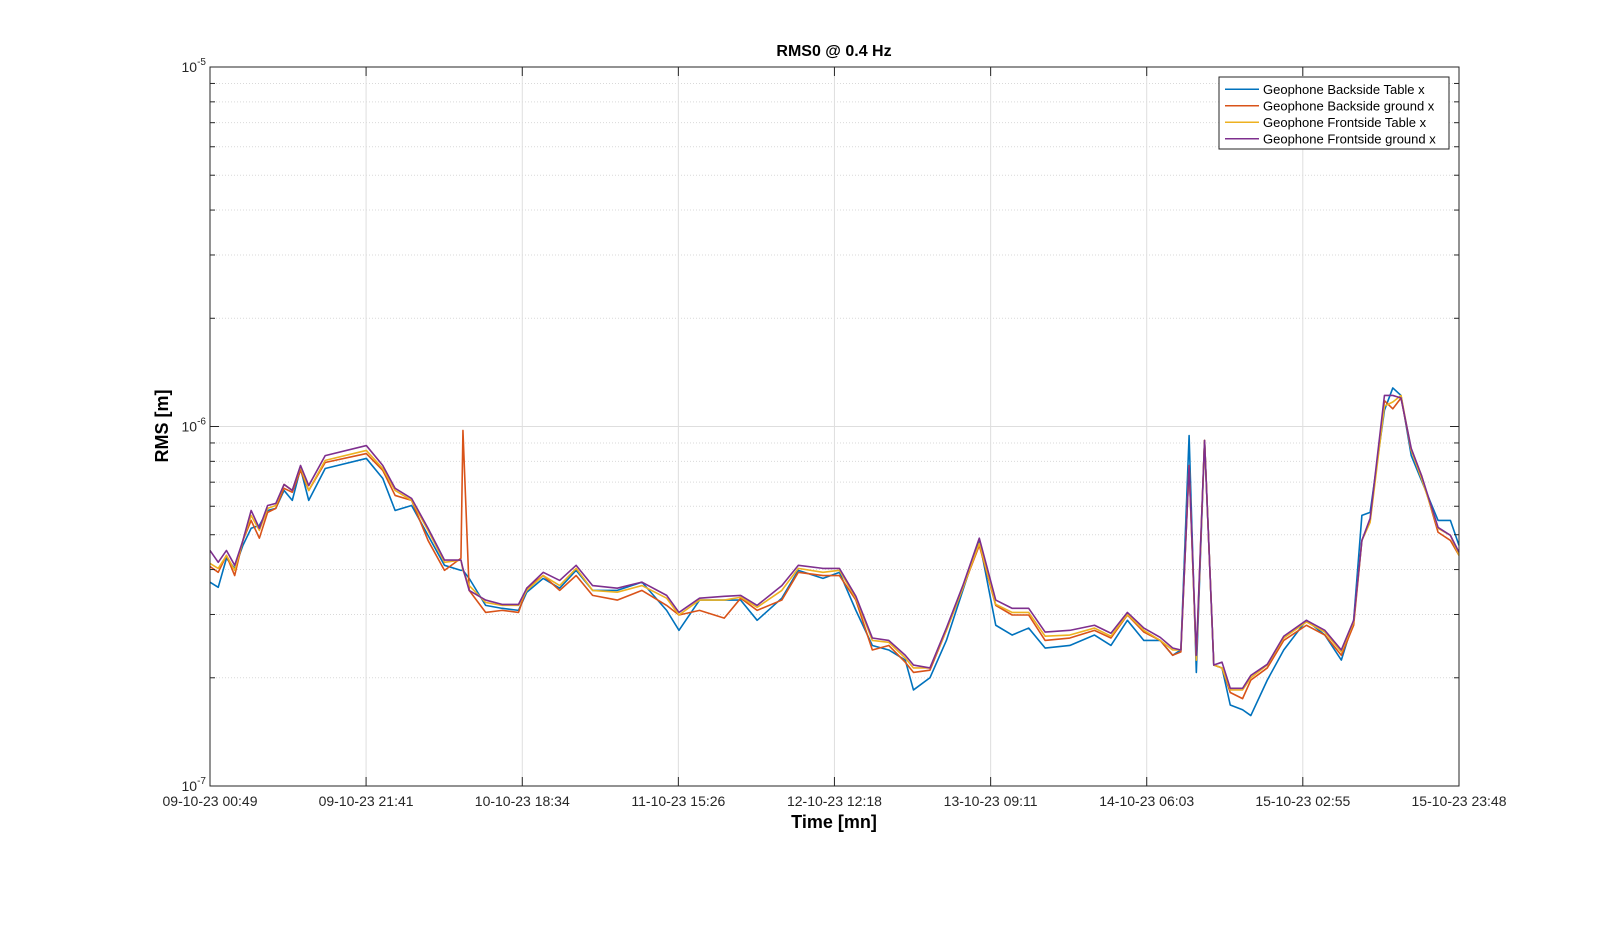 Image resolution: width=1600 pixels, height=948 pixels. I want to click on legend-label: Geophone Backside Table x, so click(1344, 89).